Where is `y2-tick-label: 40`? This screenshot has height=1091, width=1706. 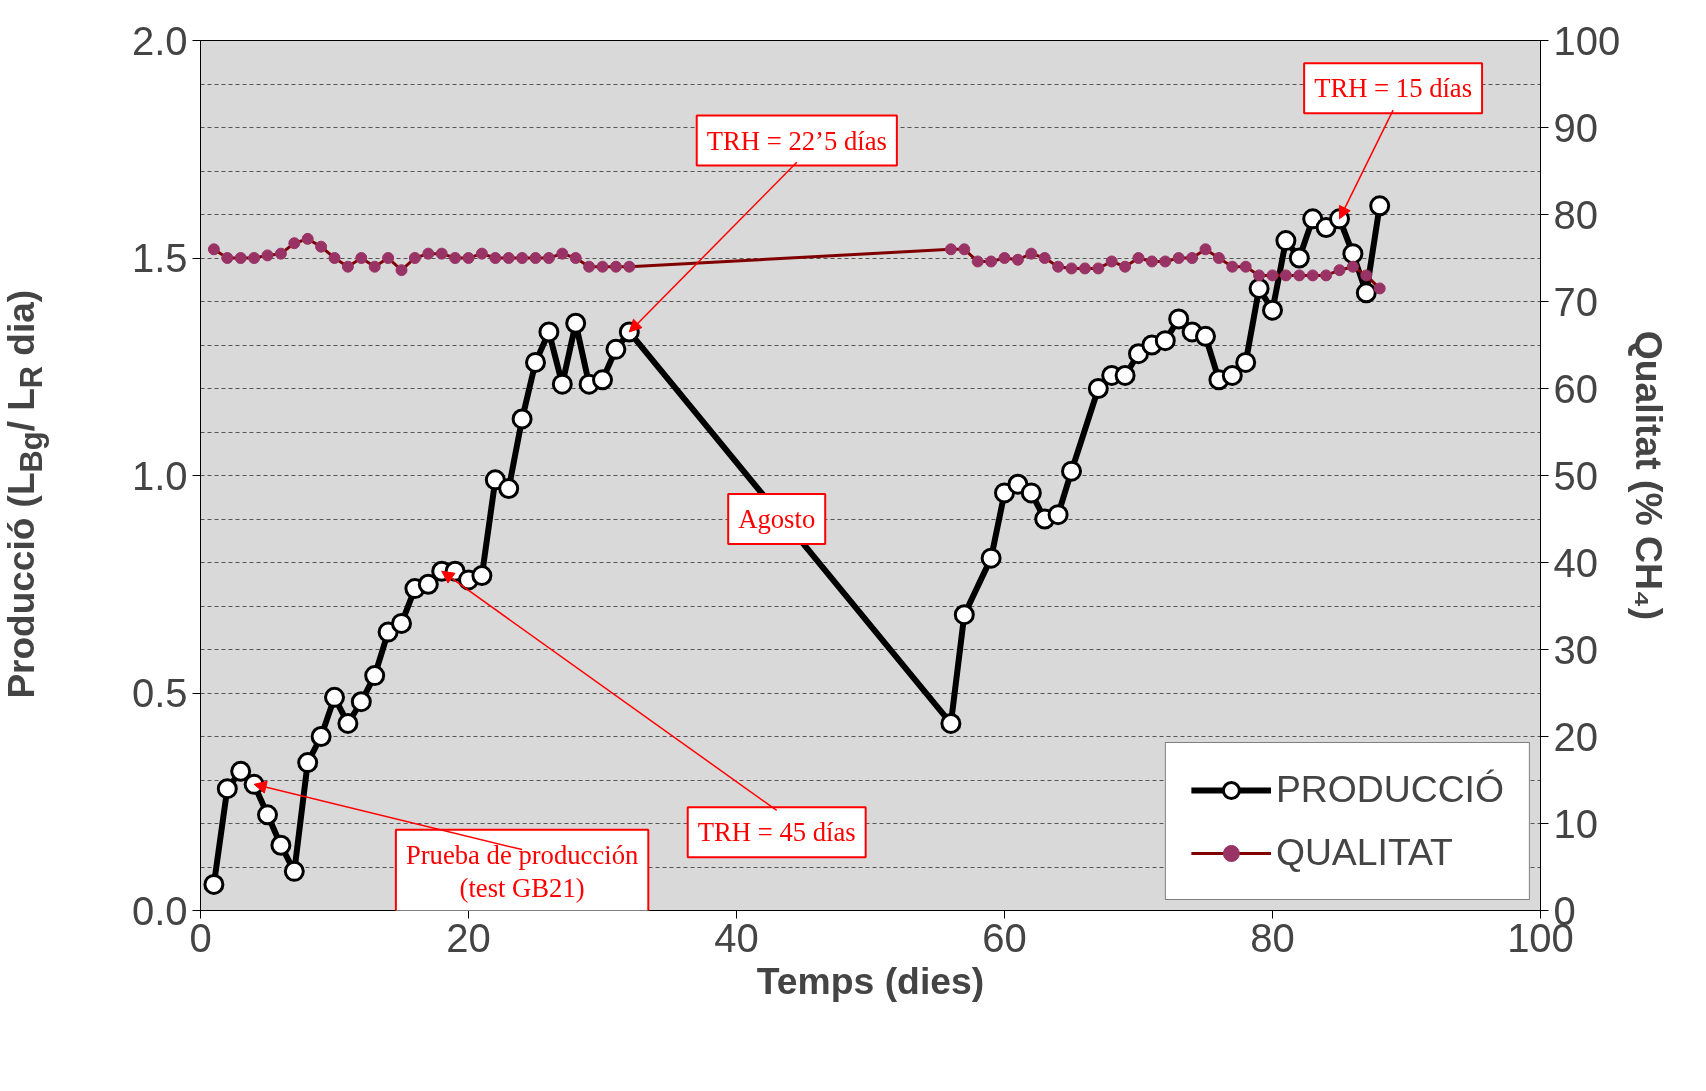 y2-tick-label: 40 is located at coordinates (1575, 562).